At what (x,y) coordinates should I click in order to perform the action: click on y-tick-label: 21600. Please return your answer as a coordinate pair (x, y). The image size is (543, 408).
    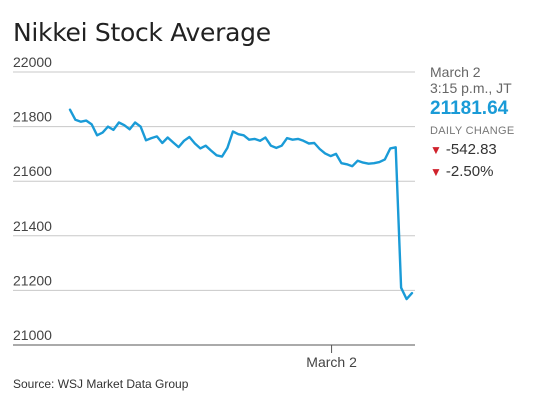
    Looking at the image, I should click on (32, 171).